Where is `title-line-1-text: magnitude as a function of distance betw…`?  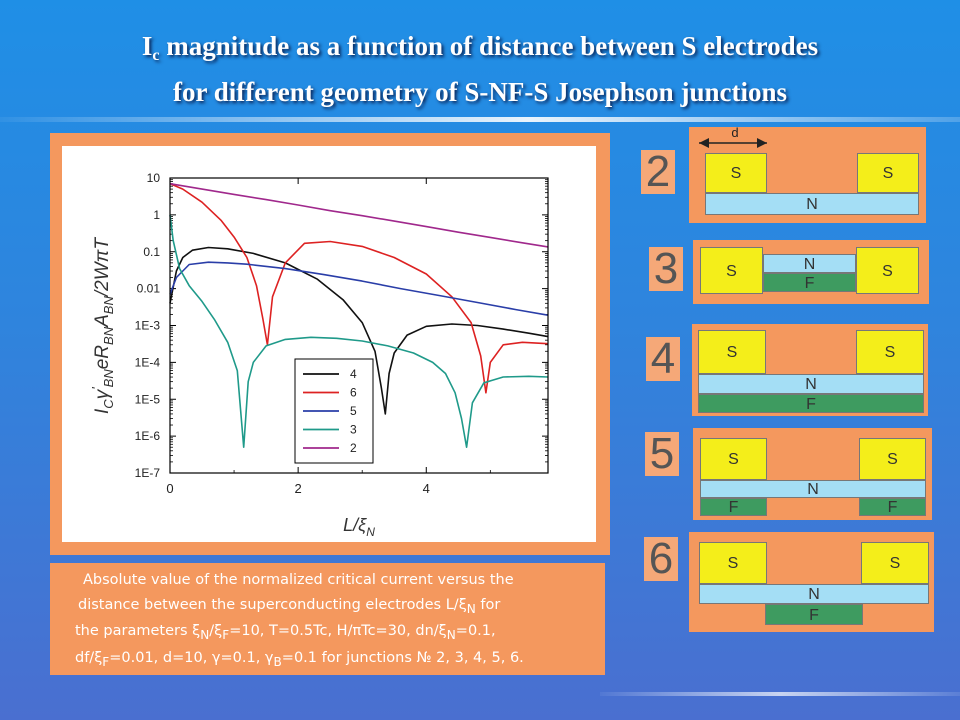
title-line-1-text: magnitude as a function of distance betw… is located at coordinates (489, 46).